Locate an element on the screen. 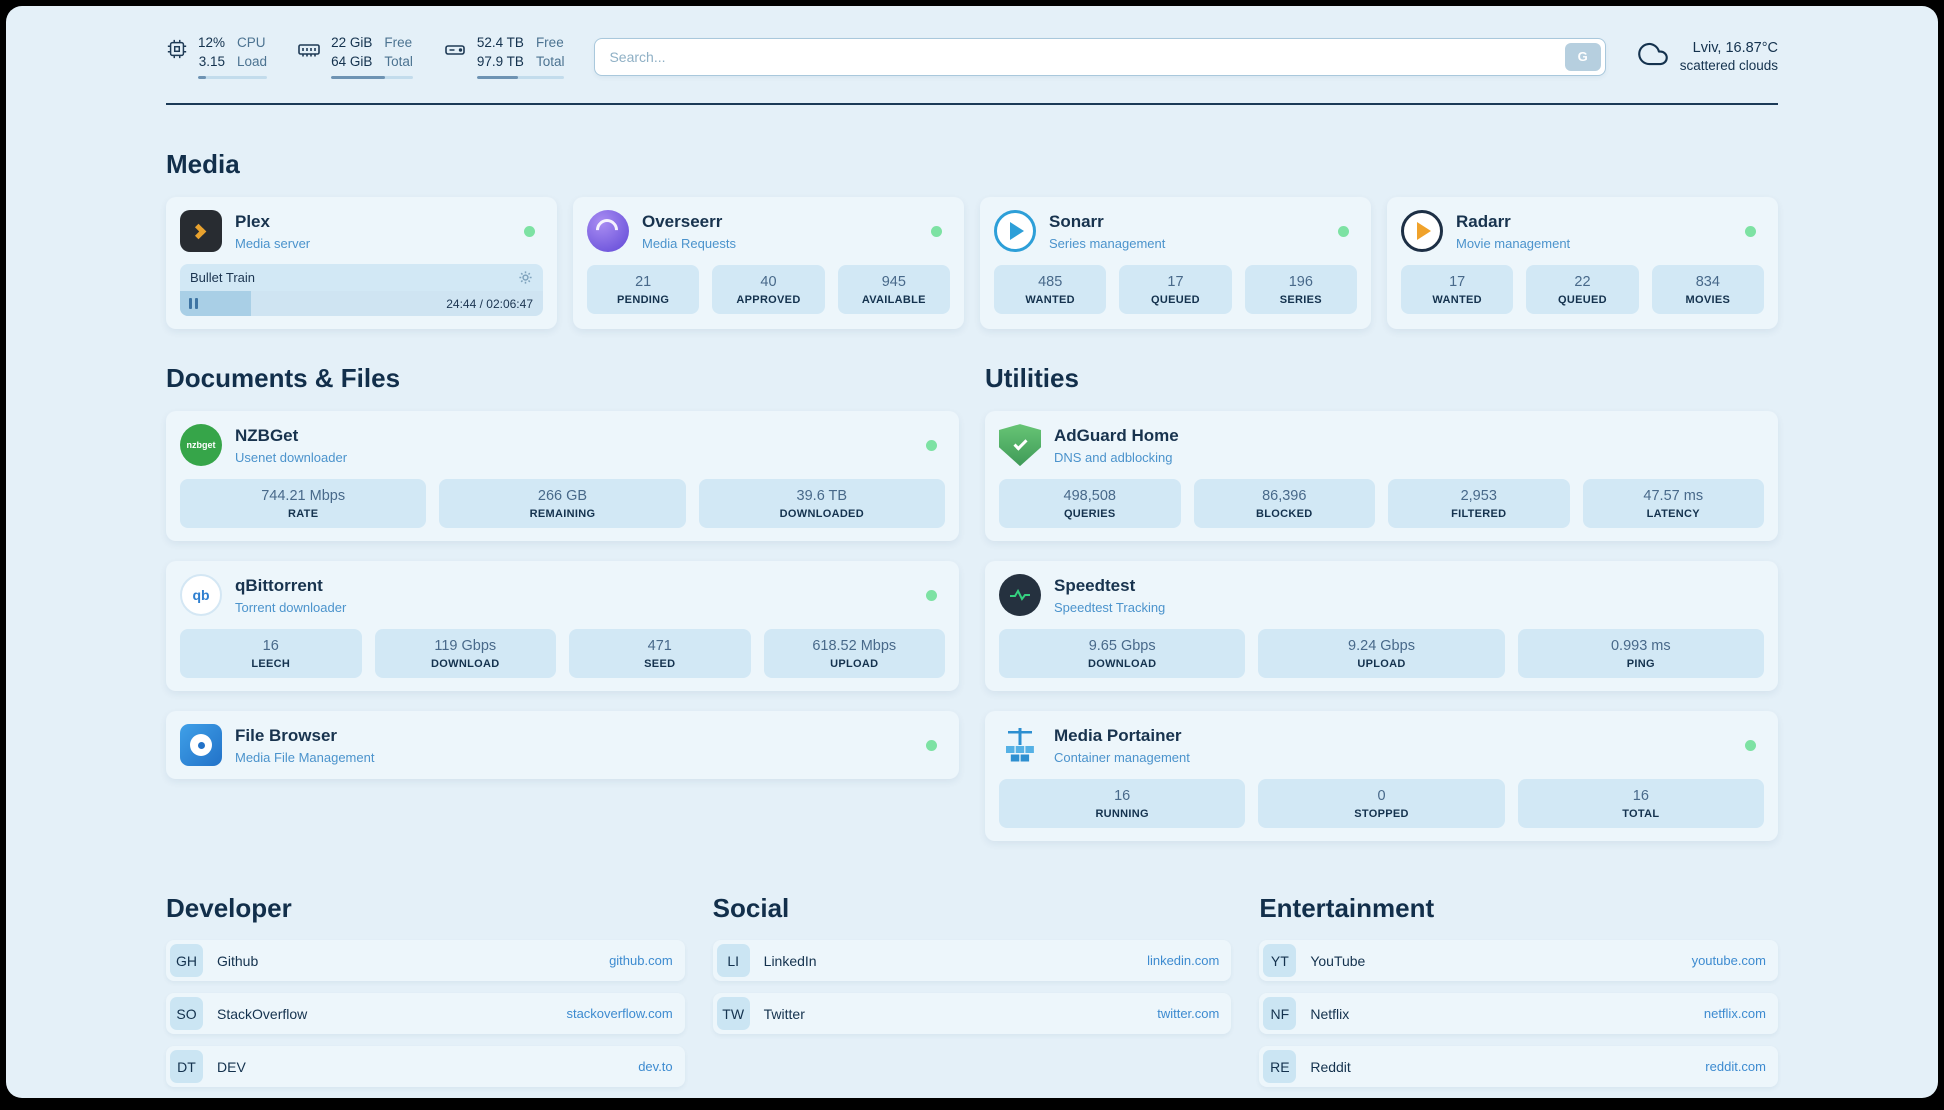  memory-free-label: Free is located at coordinates (398, 42).